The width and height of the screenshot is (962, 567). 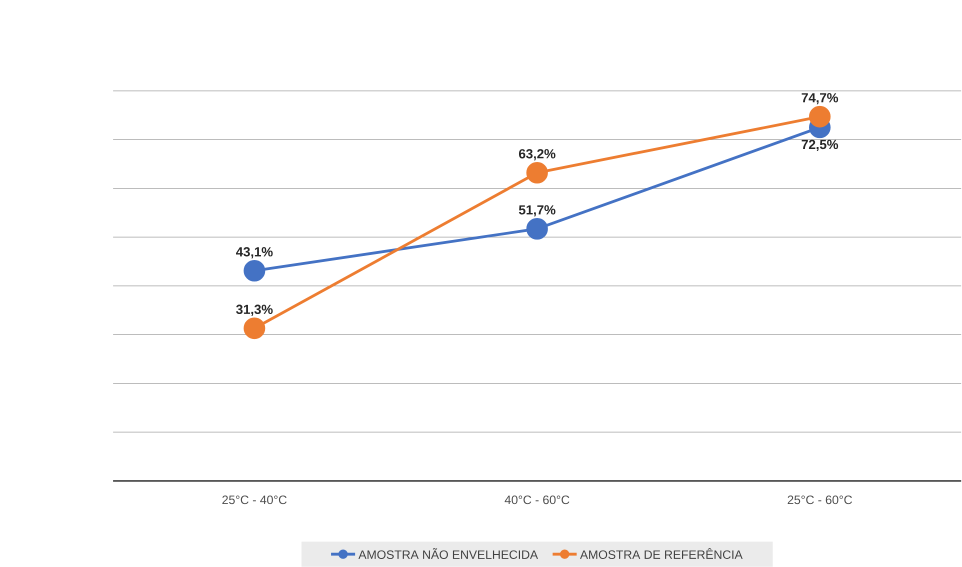 What do you see at coordinates (820, 500) in the screenshot?
I see `x-tick-label: 25°C - 60°C` at bounding box center [820, 500].